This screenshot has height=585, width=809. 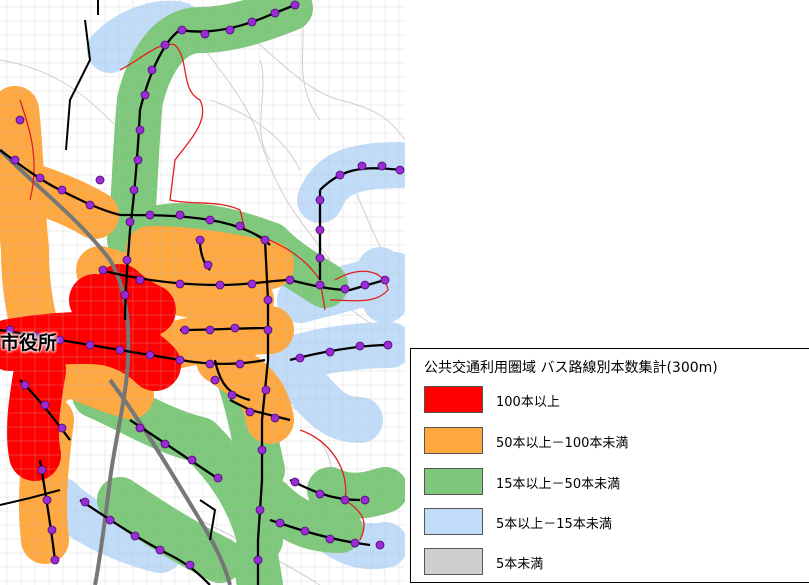 What do you see at coordinates (558, 484) in the screenshot?
I see `legend-label-15-50: 15本以上－50本未満` at bounding box center [558, 484].